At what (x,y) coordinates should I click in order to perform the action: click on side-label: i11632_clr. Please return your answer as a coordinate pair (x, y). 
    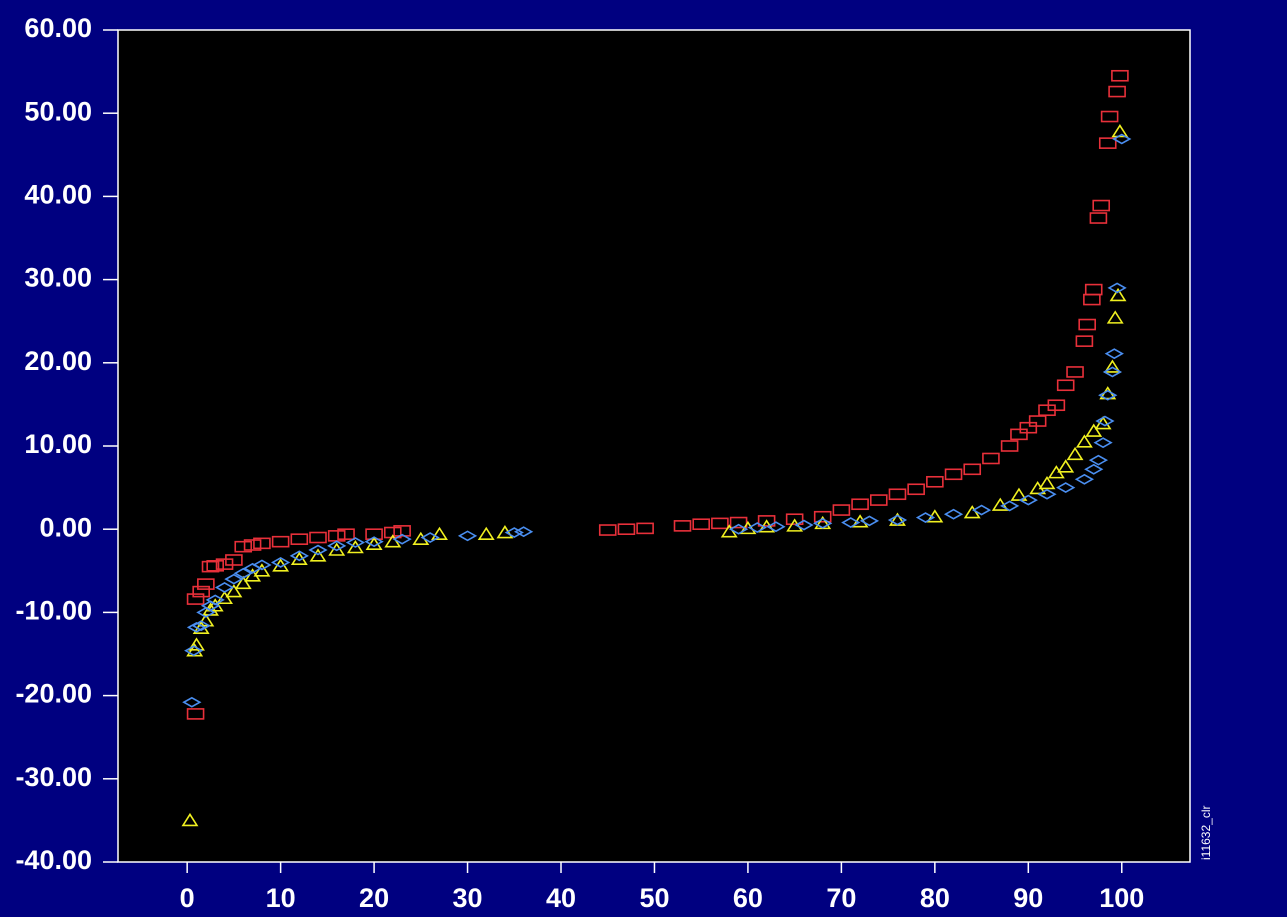
    Looking at the image, I should click on (1206, 833).